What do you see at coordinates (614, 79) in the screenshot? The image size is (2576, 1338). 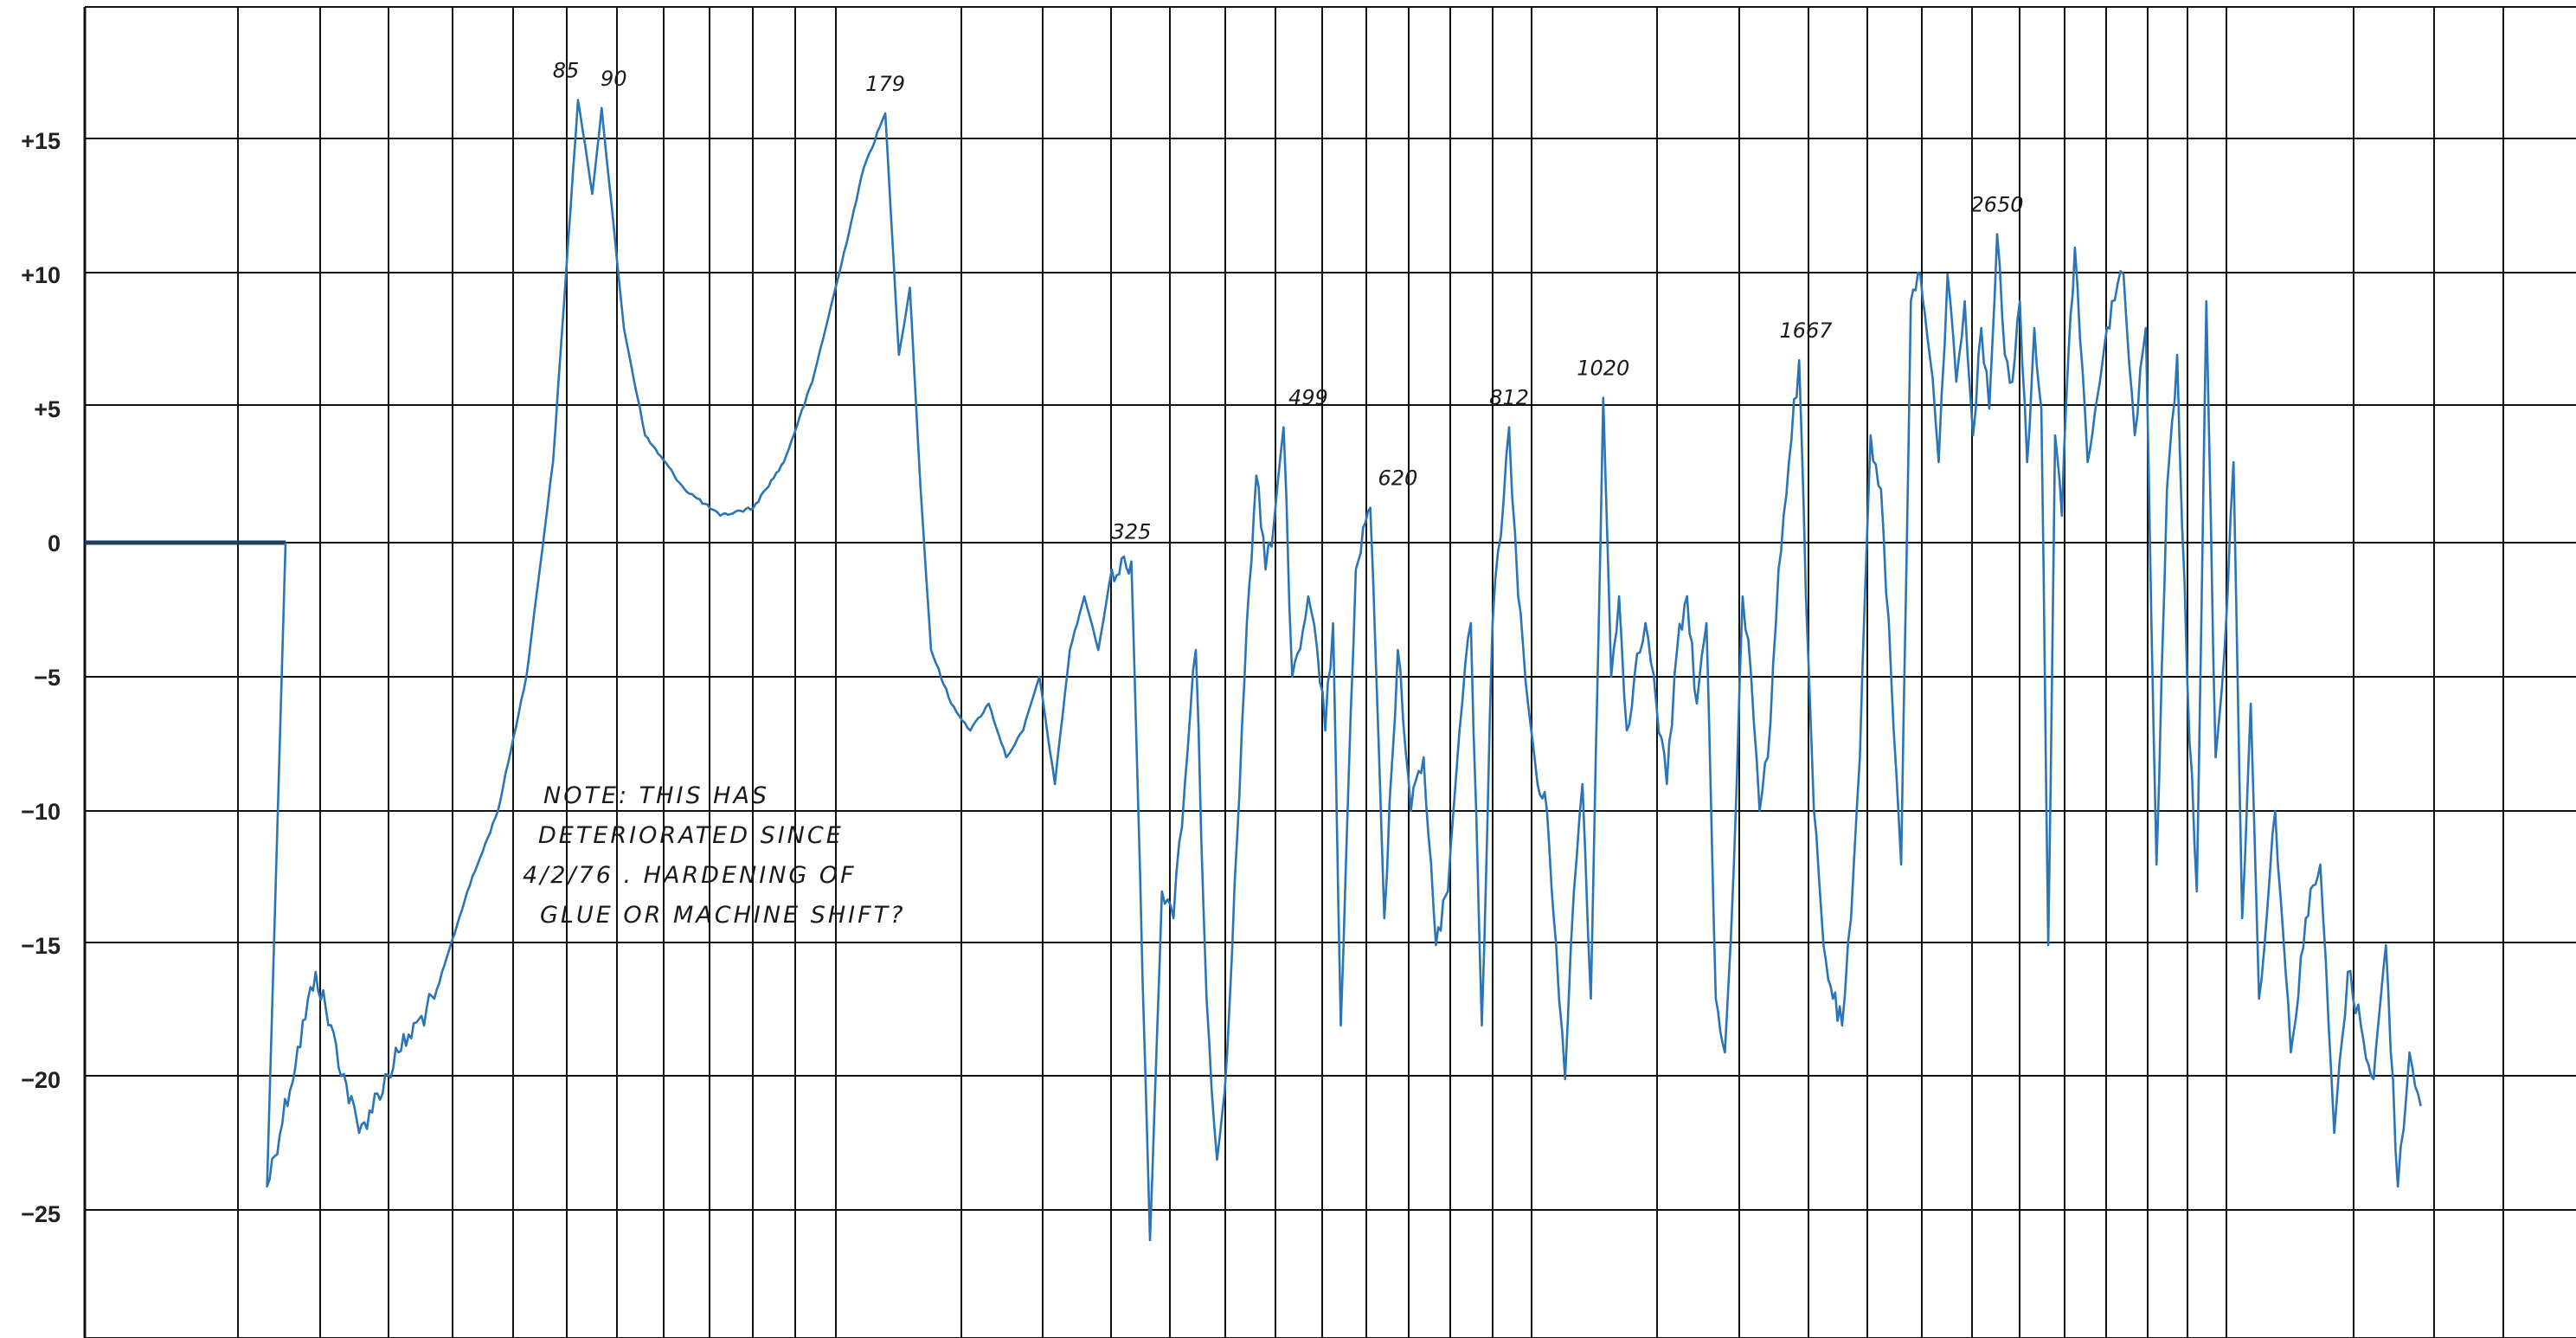 I see `peak-label: 90` at bounding box center [614, 79].